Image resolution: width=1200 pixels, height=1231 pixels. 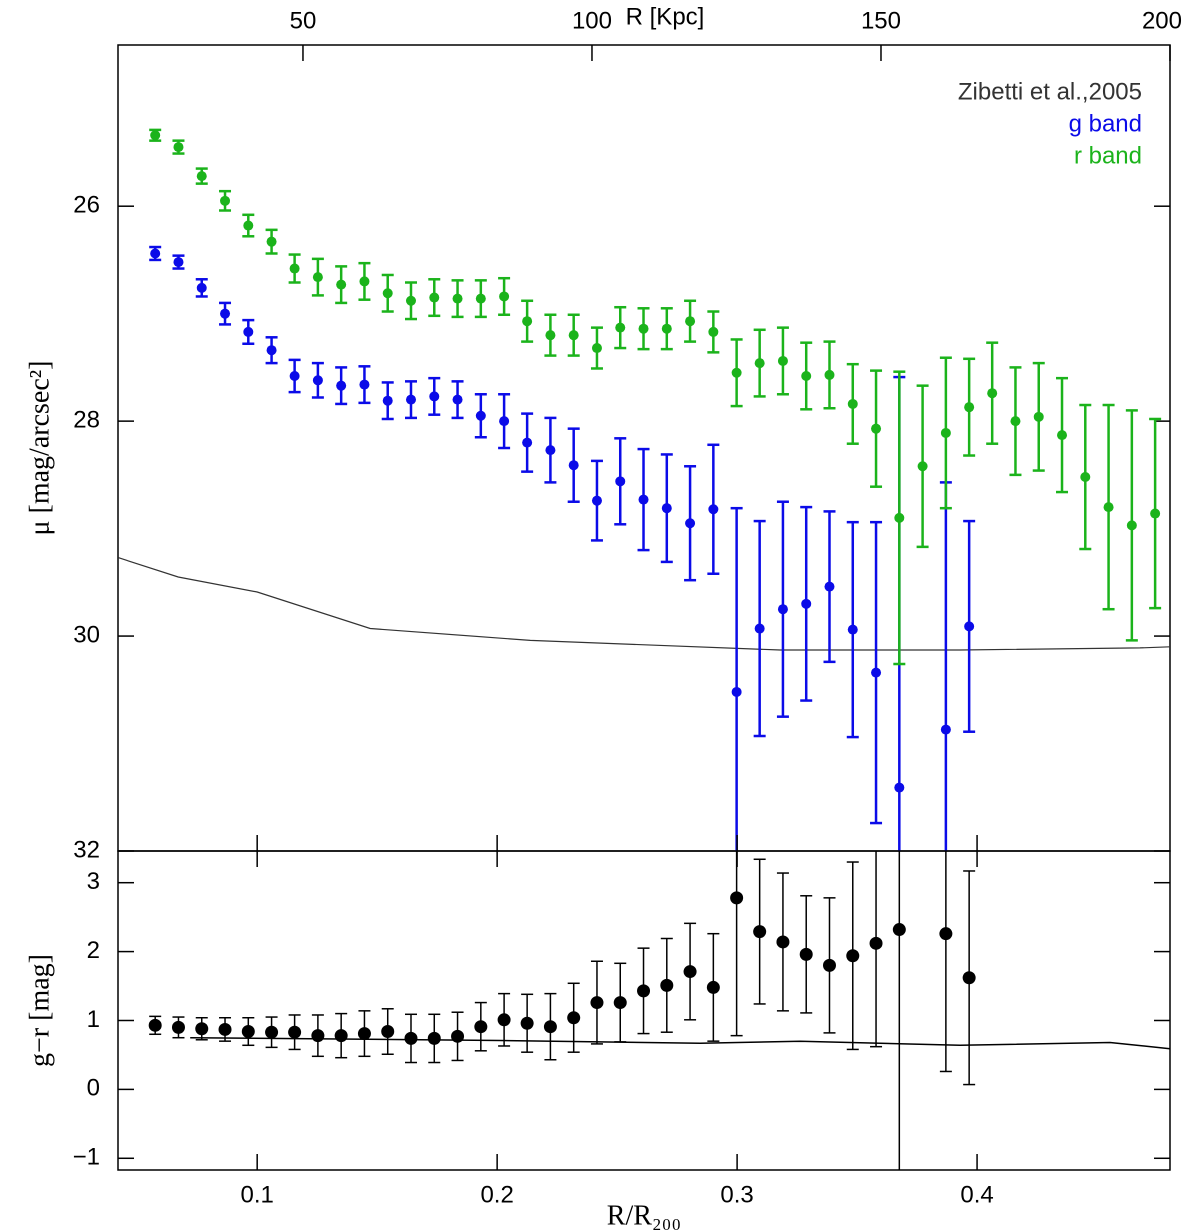 I want to click on y-tick-label: 0, so click(x=93, y=1088).